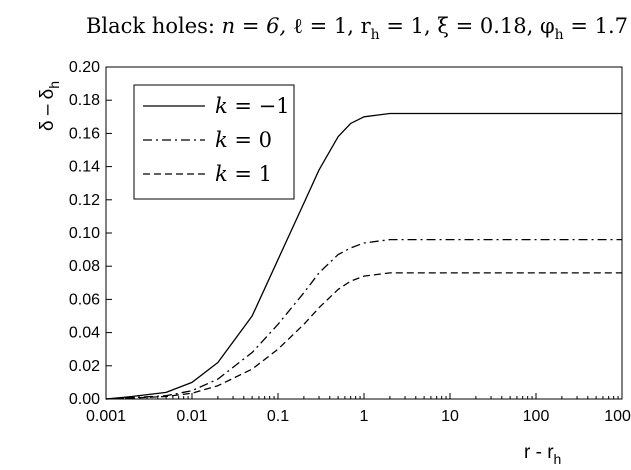 Image resolution: width=631 pixels, height=470 pixels. I want to click on x-axis-ticks: 0.001 0.01 0.1 1 10 100 1000, so click(358, 409).